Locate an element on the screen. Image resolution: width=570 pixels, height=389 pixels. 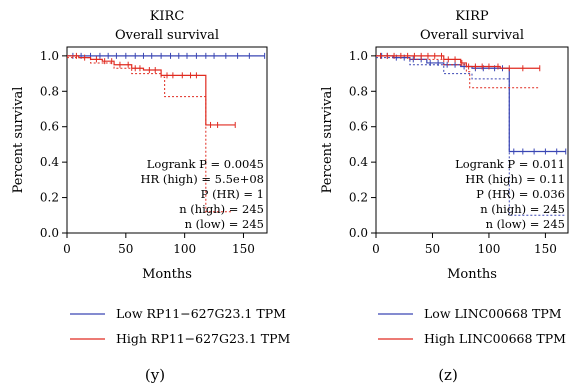
stat-Logrank: Logrank P = 0.011 is located at coordinates (510, 164).